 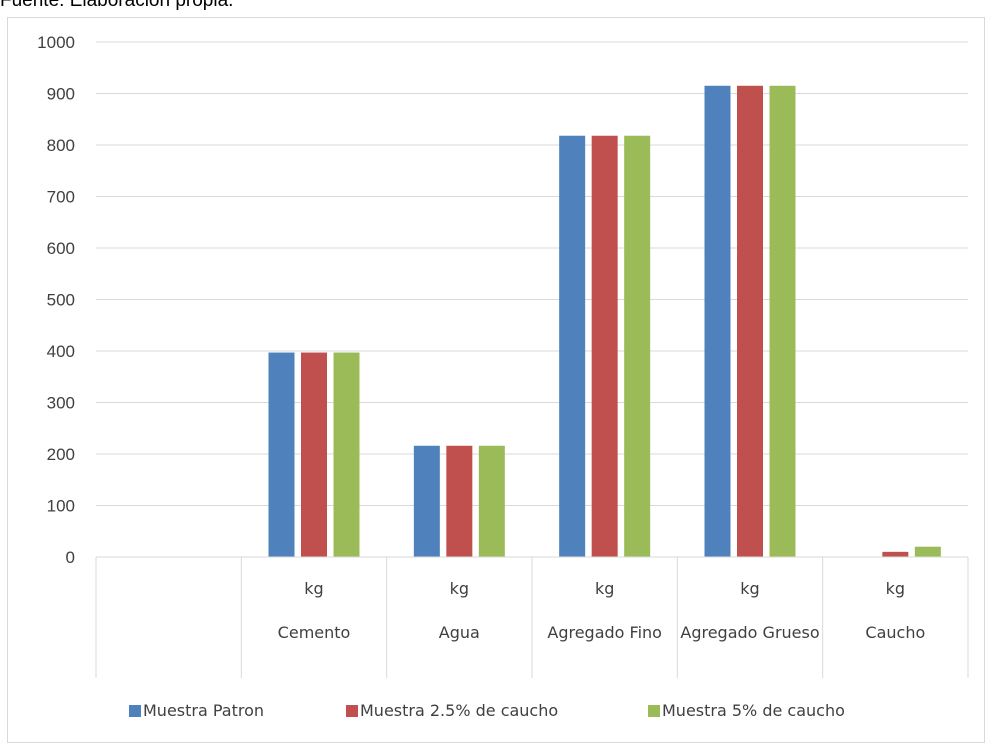 What do you see at coordinates (70, 557) in the screenshot?
I see `y-tick-label: 0` at bounding box center [70, 557].